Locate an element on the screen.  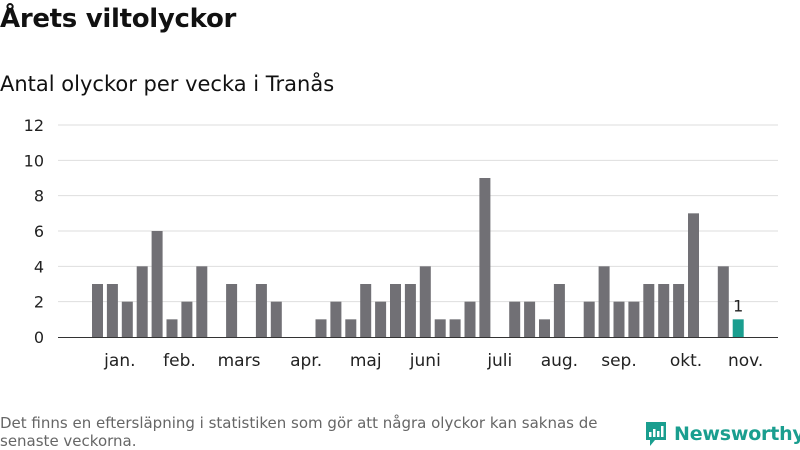
y-axis-tick-labels: 0 2 4 6 8 10 12 is located at coordinates (34, 231).